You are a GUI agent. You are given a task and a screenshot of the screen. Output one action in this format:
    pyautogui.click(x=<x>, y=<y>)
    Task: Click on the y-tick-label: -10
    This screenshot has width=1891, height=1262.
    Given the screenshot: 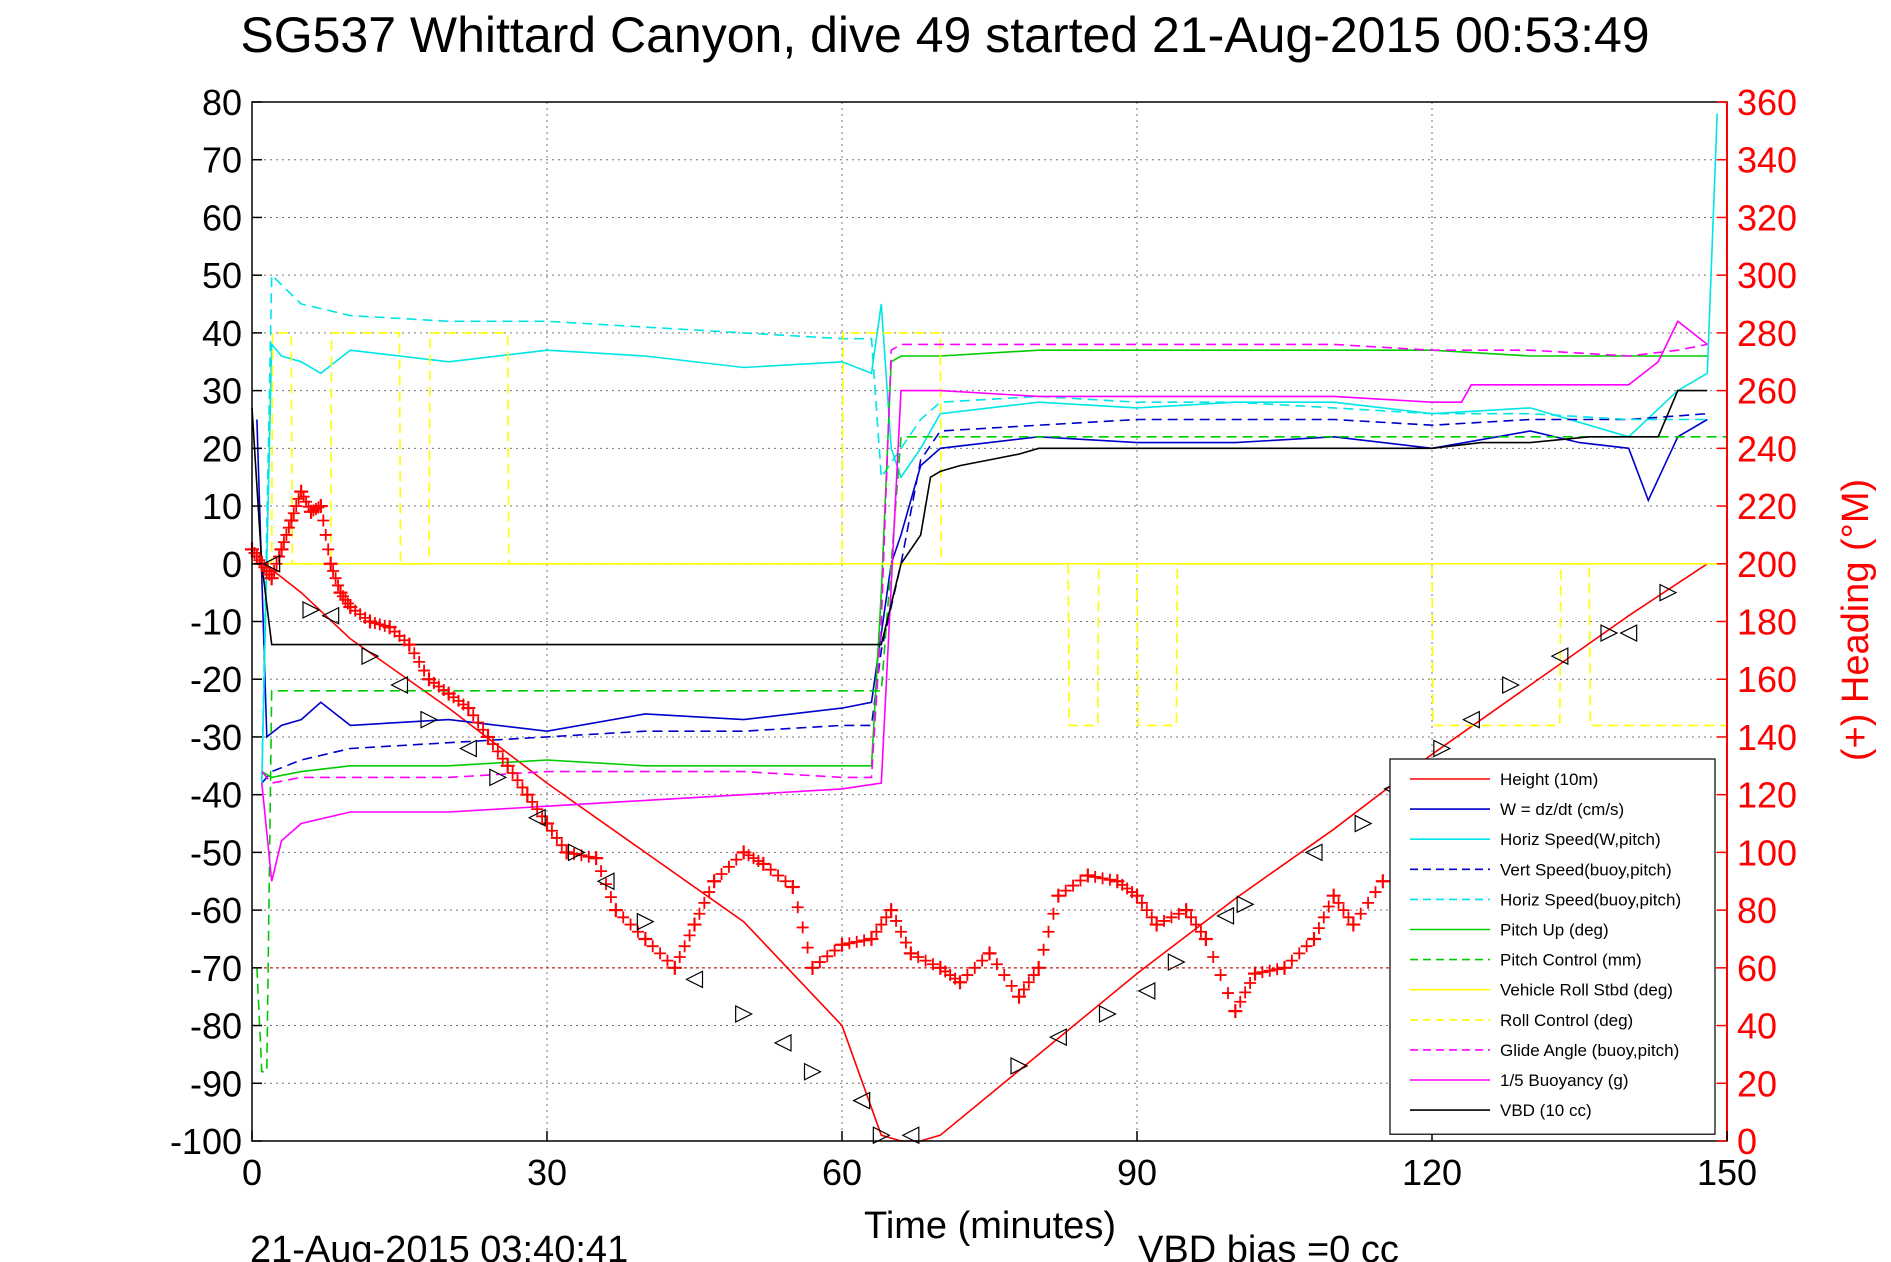 What is the action you would take?
    pyautogui.click(x=216, y=622)
    